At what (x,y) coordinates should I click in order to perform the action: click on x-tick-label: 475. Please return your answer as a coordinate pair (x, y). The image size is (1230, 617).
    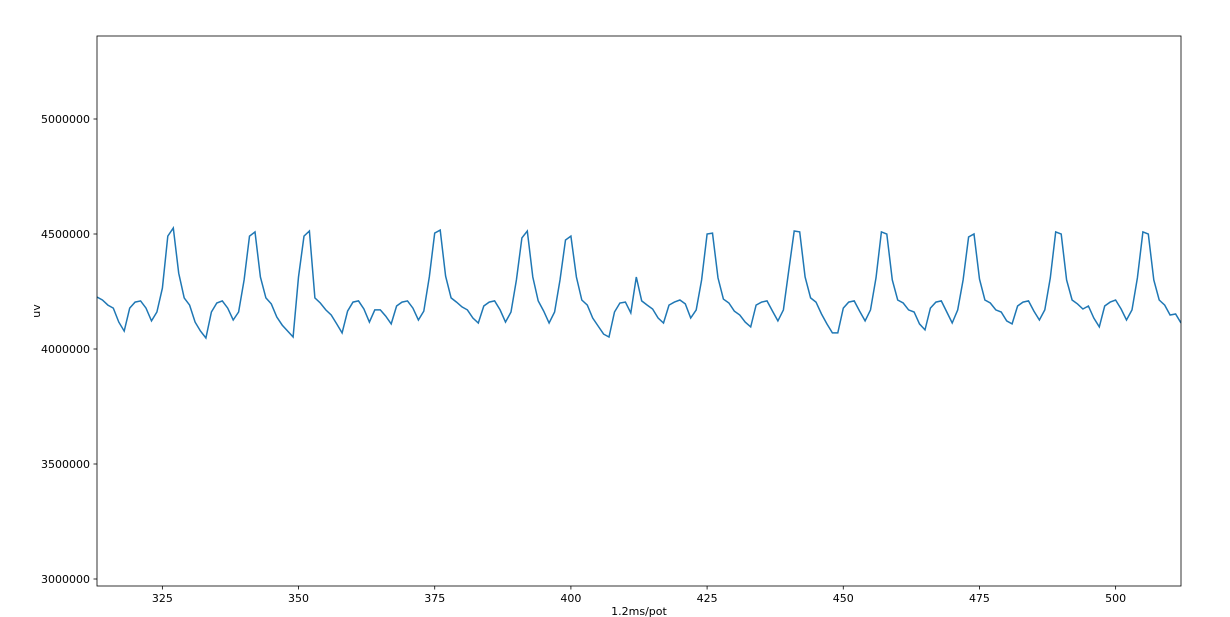
    Looking at the image, I should click on (979, 598).